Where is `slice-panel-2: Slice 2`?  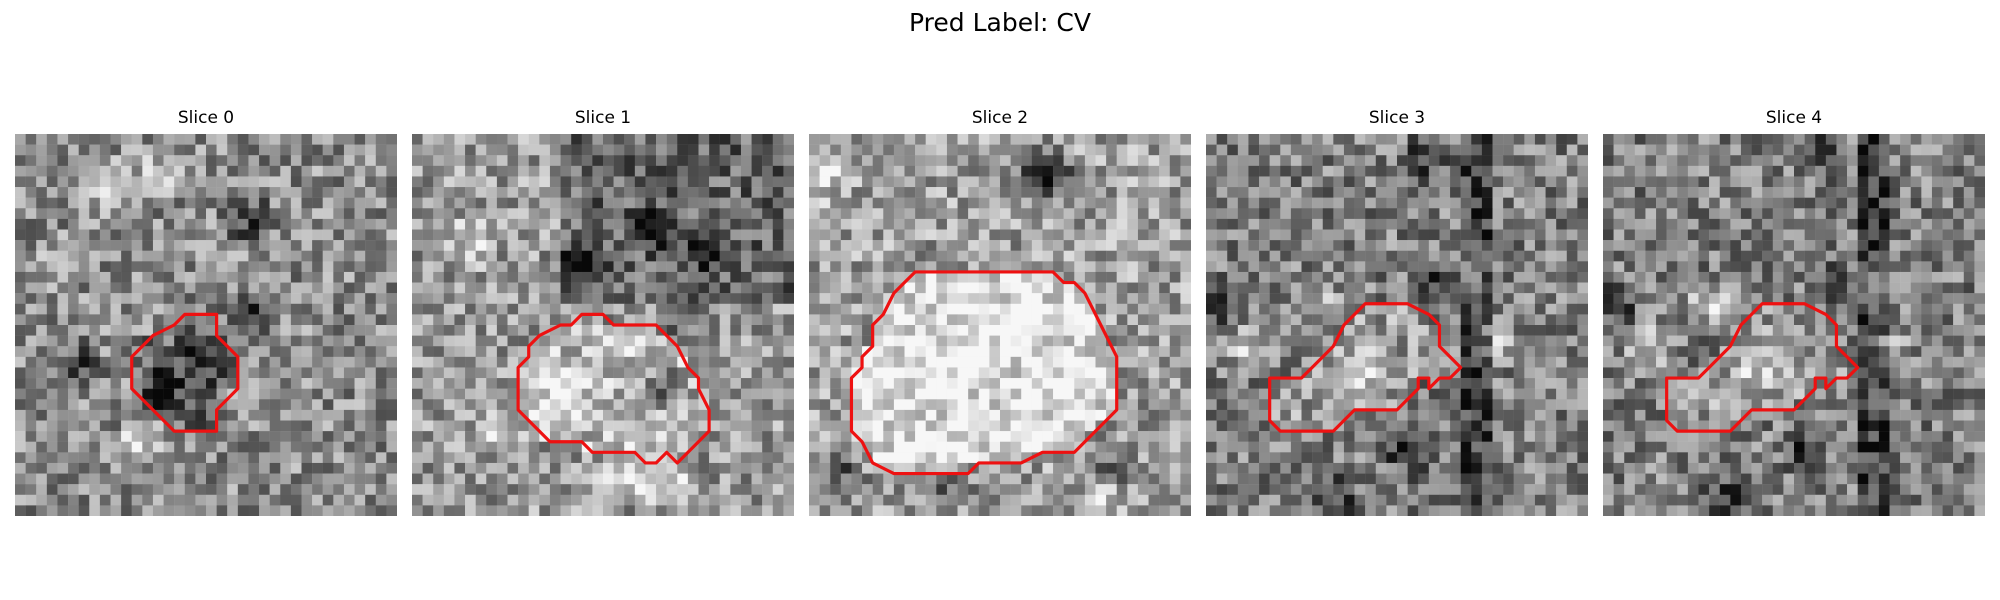
slice-panel-2: Slice 2 is located at coordinates (1000, 314).